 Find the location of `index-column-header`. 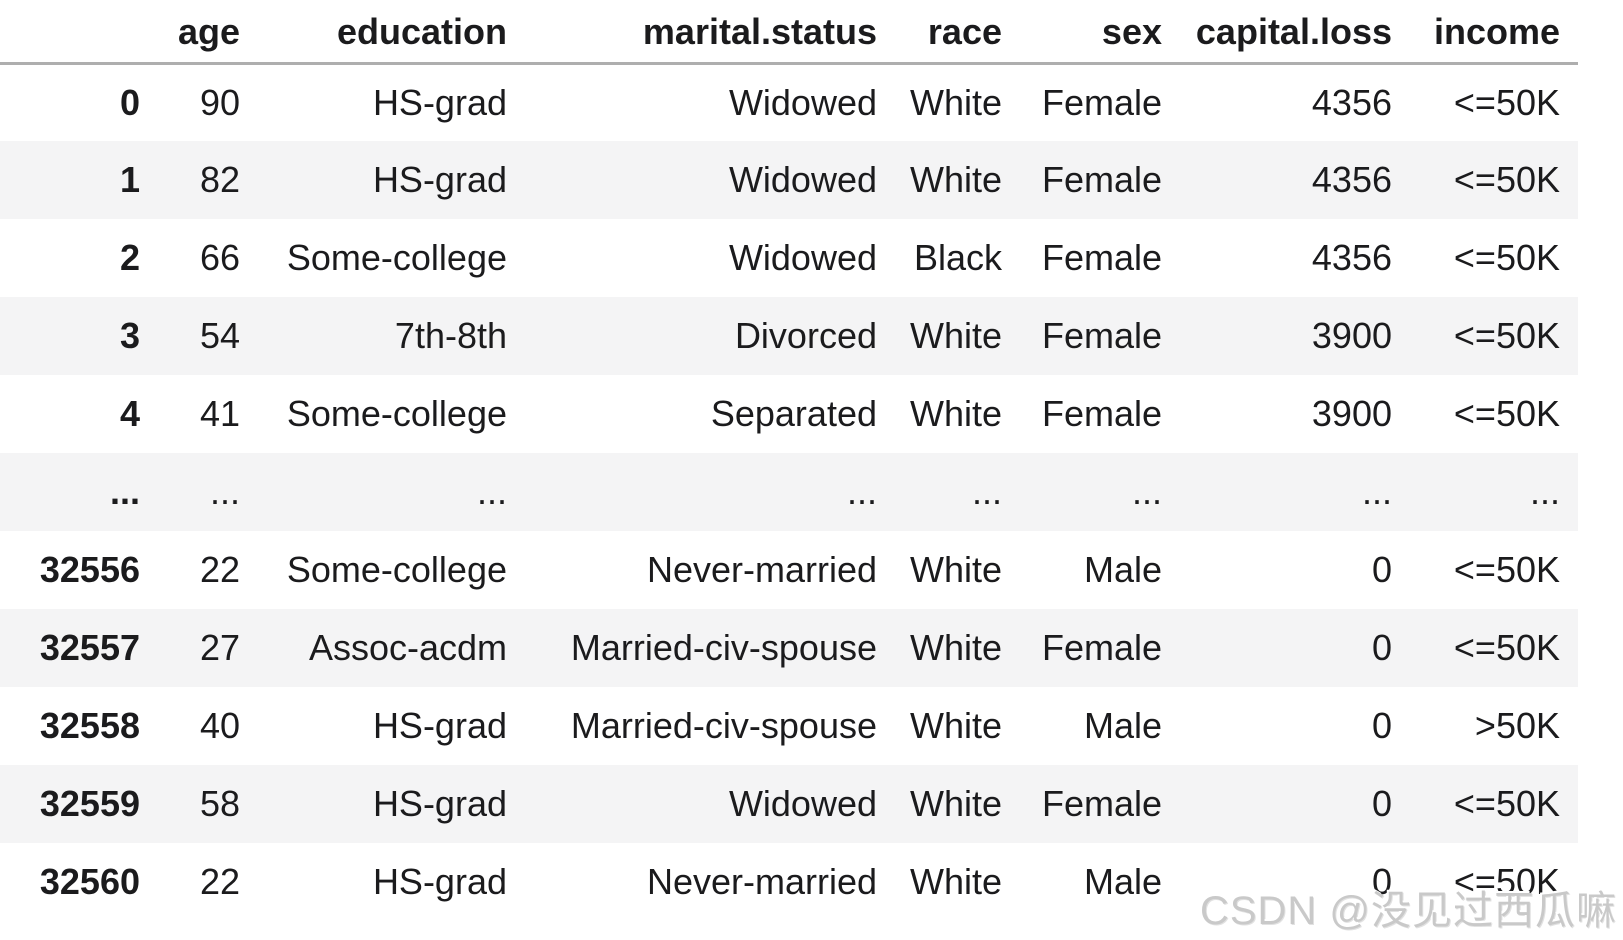

index-column-header is located at coordinates (79, 32).